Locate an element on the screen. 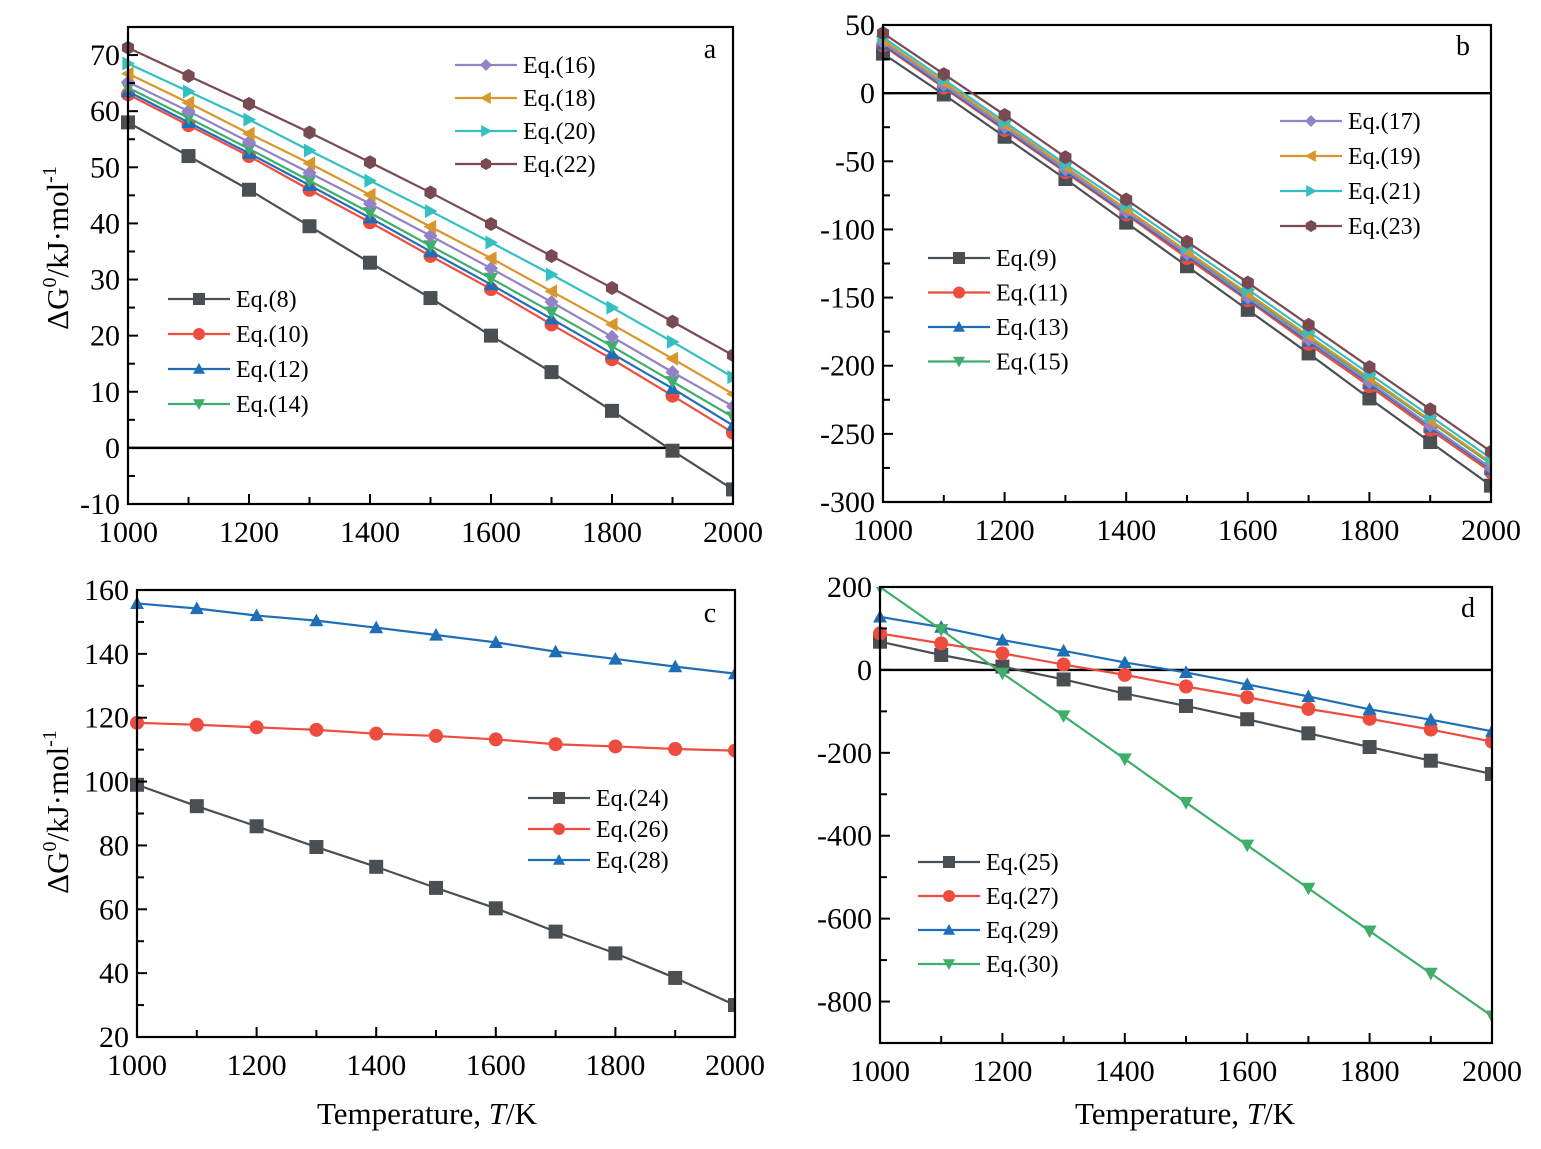 This screenshot has height=1149, width=1541. y-tick-label: -600 is located at coordinates (844, 919).